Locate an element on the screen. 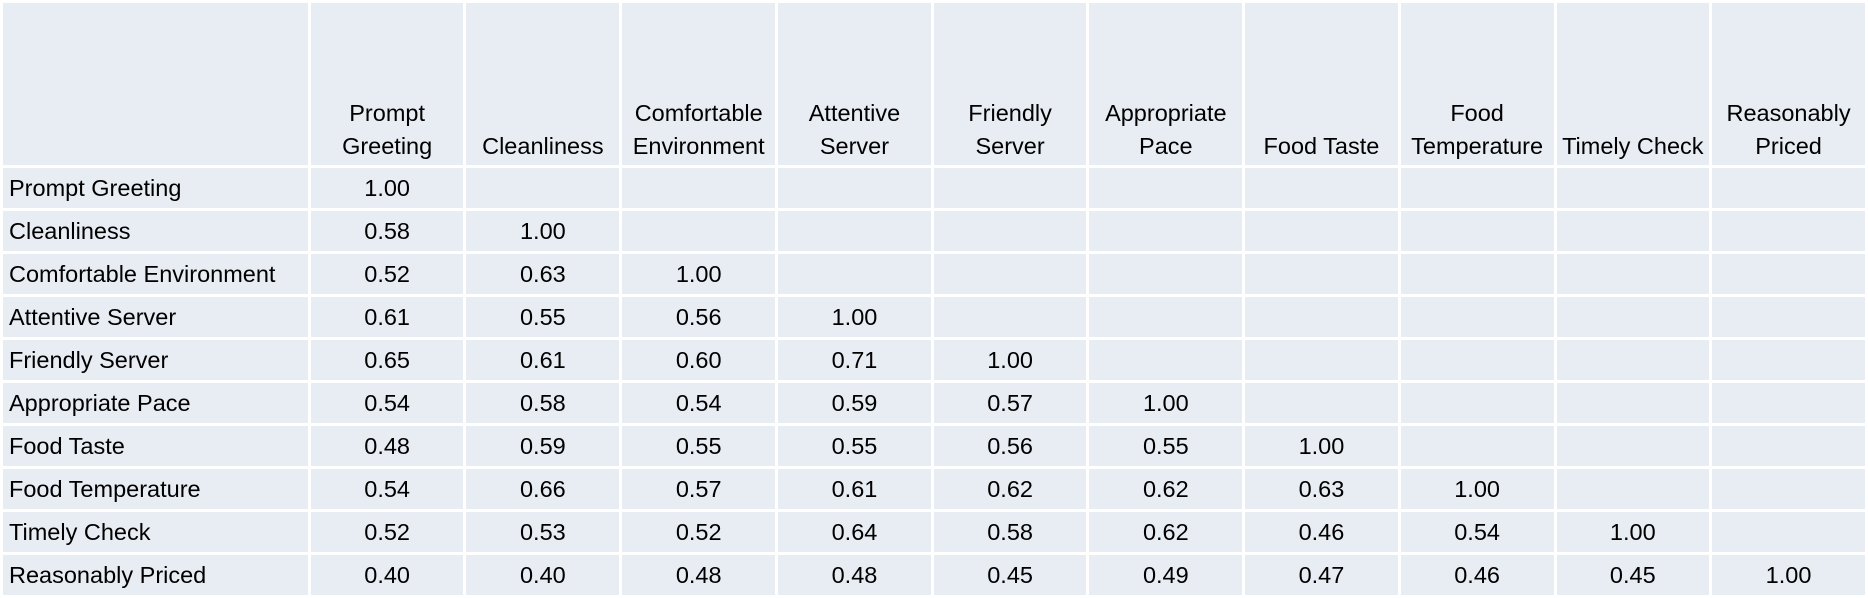 This screenshot has width=1868, height=598. column-header-line: Reasonably is located at coordinates (1788, 113).